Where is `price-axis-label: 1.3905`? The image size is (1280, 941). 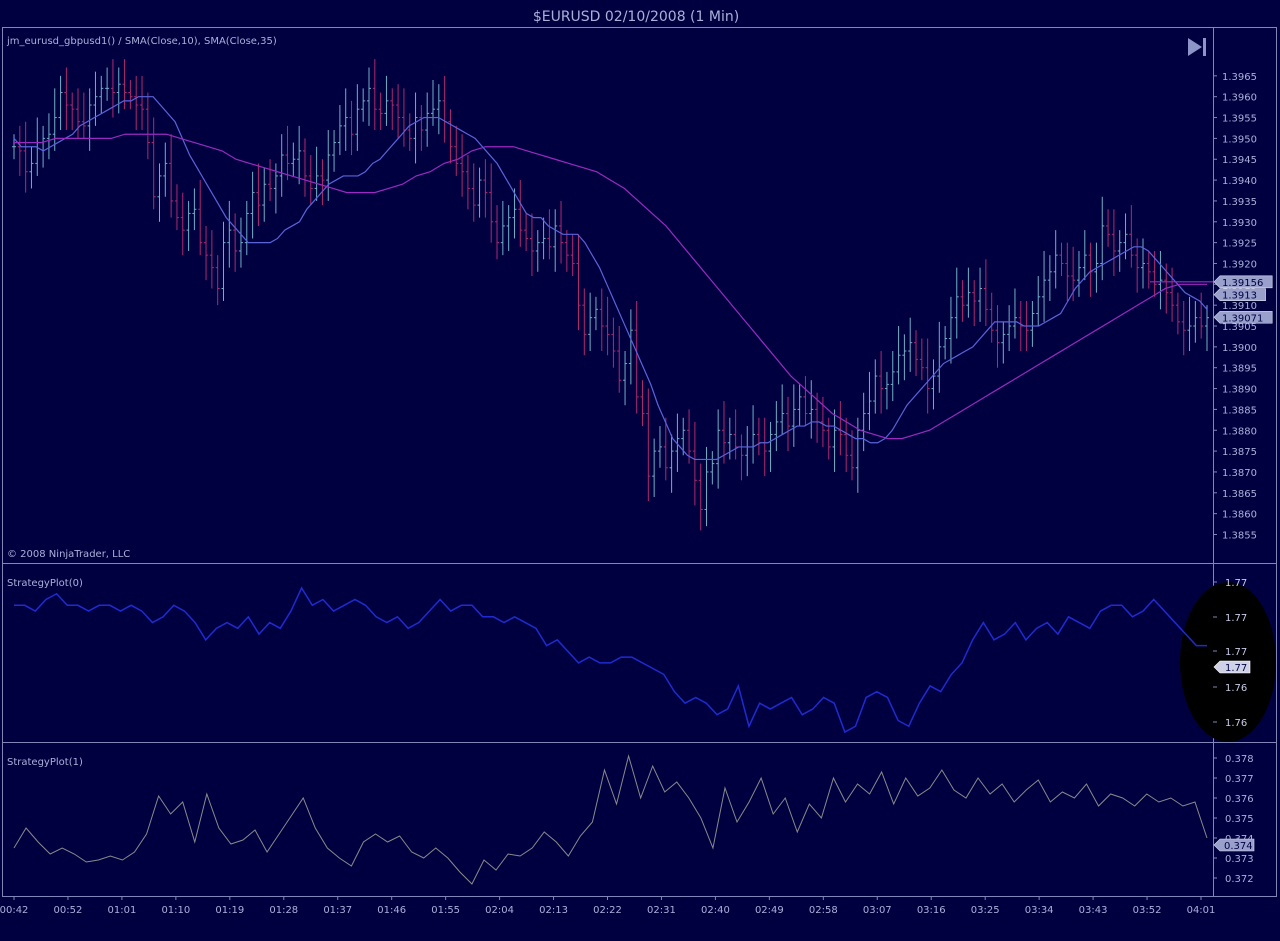 price-axis-label: 1.3905 is located at coordinates (1239, 327).